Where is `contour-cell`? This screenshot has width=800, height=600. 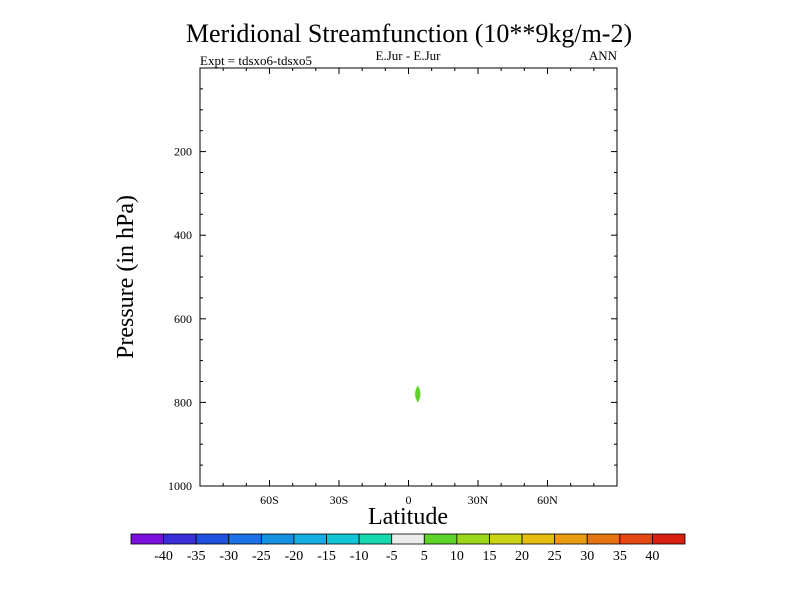
contour-cell is located at coordinates (418, 394).